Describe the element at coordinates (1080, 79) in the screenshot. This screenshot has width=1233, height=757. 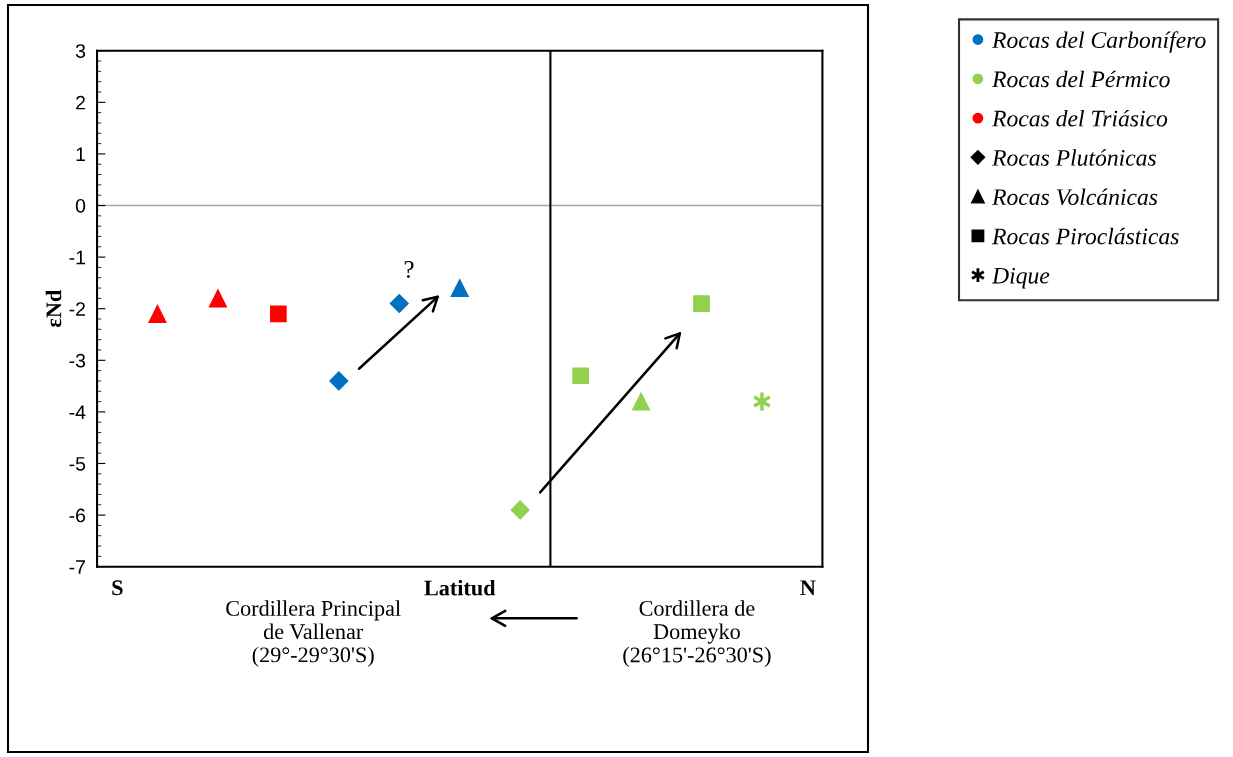
I see `legend-label: Rocas del Pérmico` at that location.